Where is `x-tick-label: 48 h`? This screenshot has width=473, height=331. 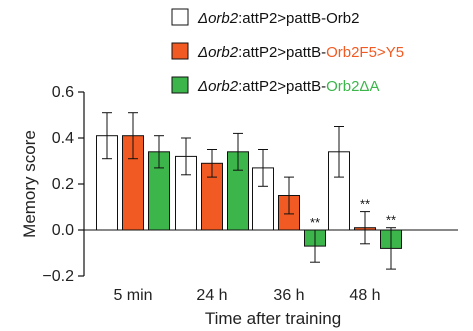 x-tick-label: 48 h is located at coordinates (364, 295).